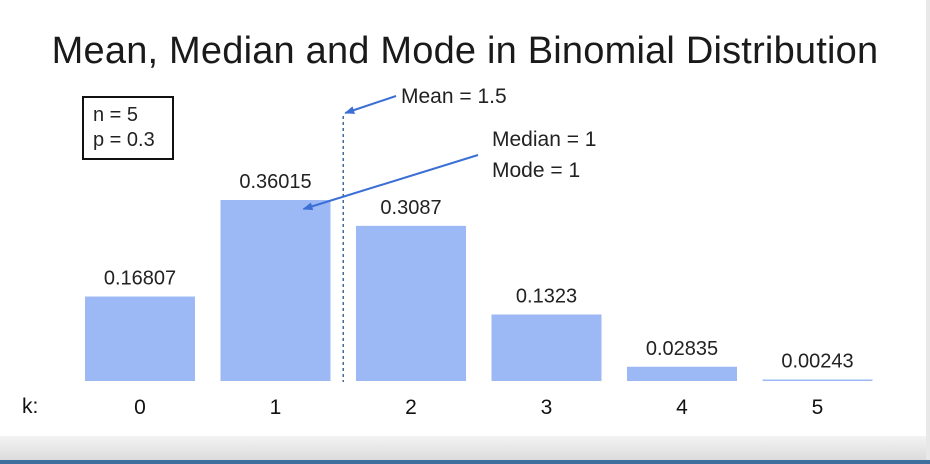  What do you see at coordinates (411, 407) in the screenshot?
I see `tick-label-2: 2` at bounding box center [411, 407].